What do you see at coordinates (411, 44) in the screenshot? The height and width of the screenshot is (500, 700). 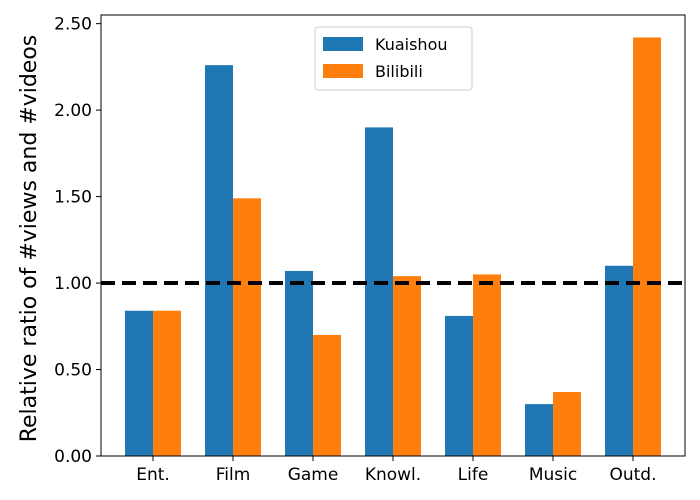 I see `legend-label-kuaishou: Kuaishou` at bounding box center [411, 44].